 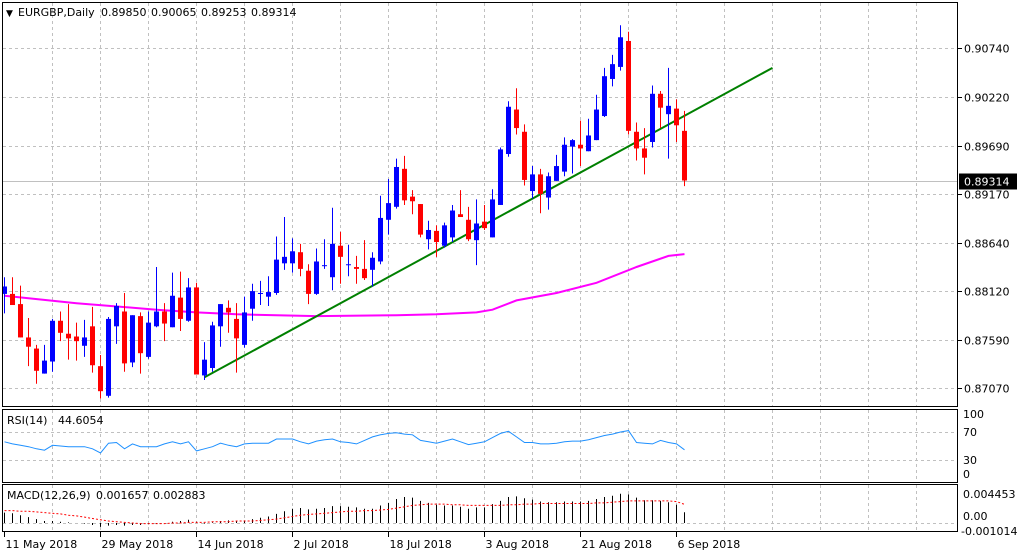 I want to click on current-price-label: 0.89314, so click(x=987, y=182).